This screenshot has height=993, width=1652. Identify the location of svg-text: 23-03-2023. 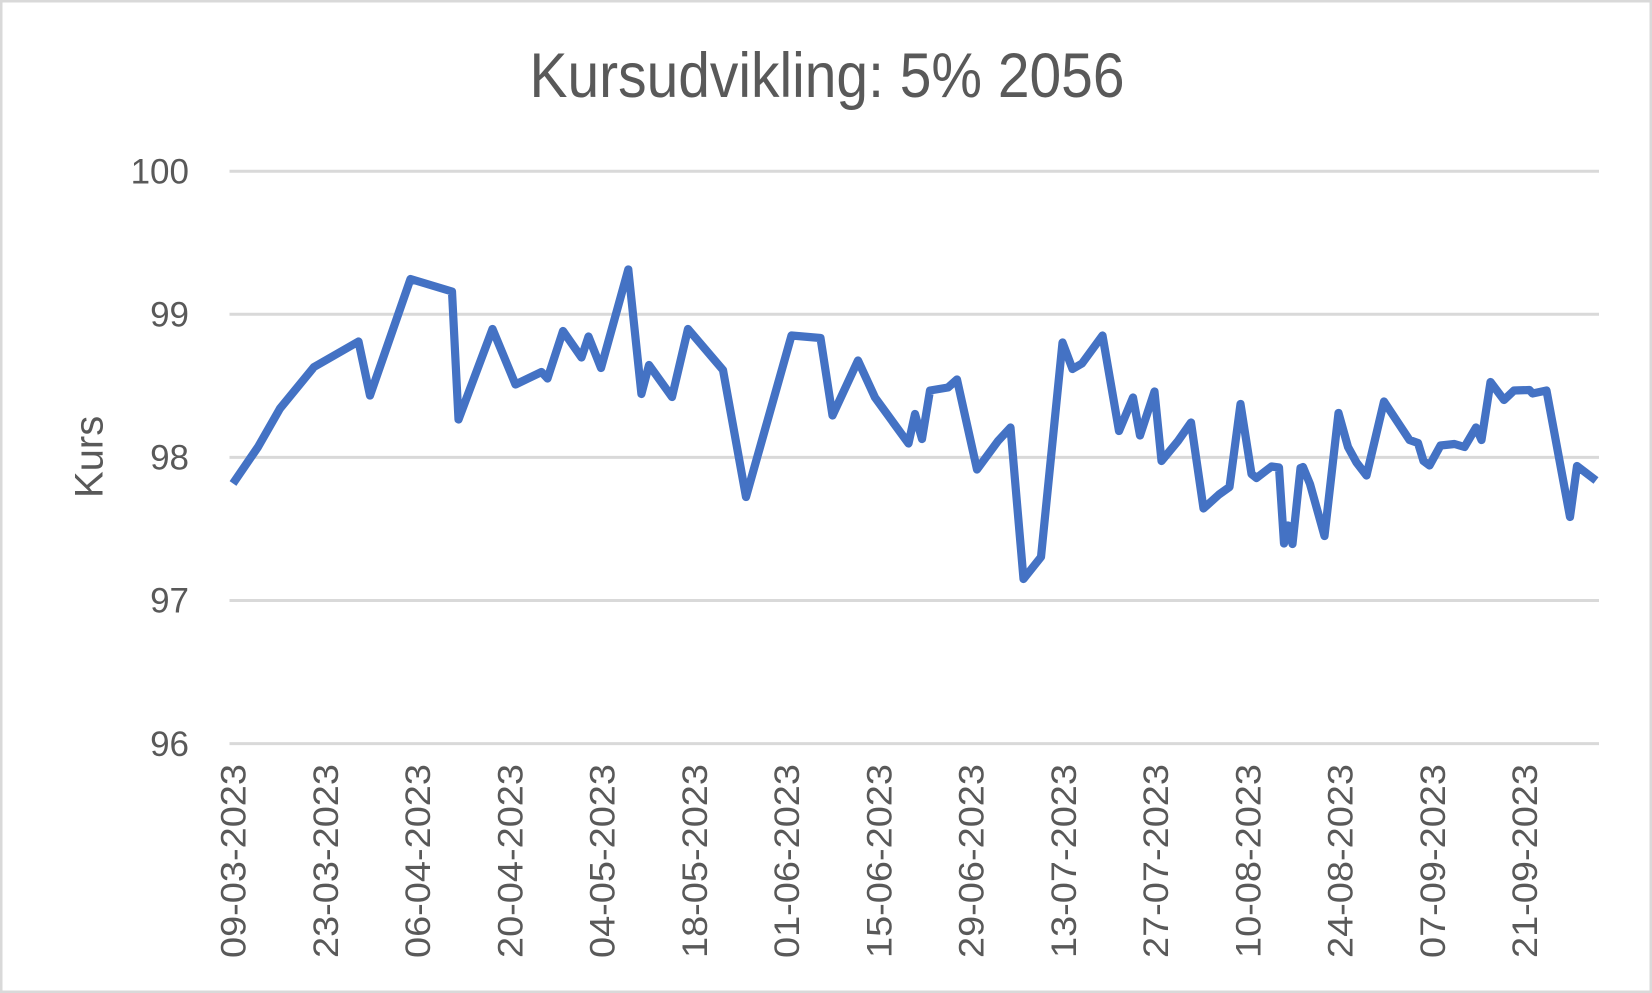
(326, 861).